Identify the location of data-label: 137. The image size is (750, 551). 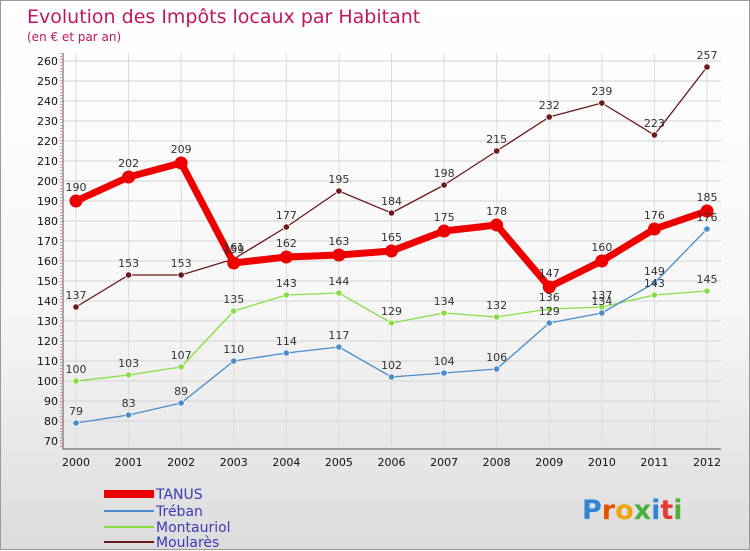
(601, 295).